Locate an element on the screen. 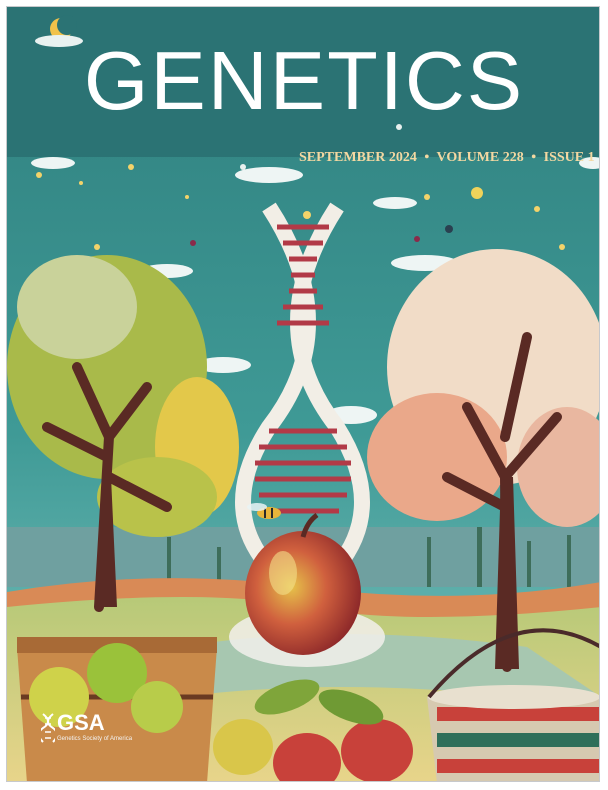 Image resolution: width=608 pixels, height=790 pixels. wooden-bucket is located at coordinates (117, 709).